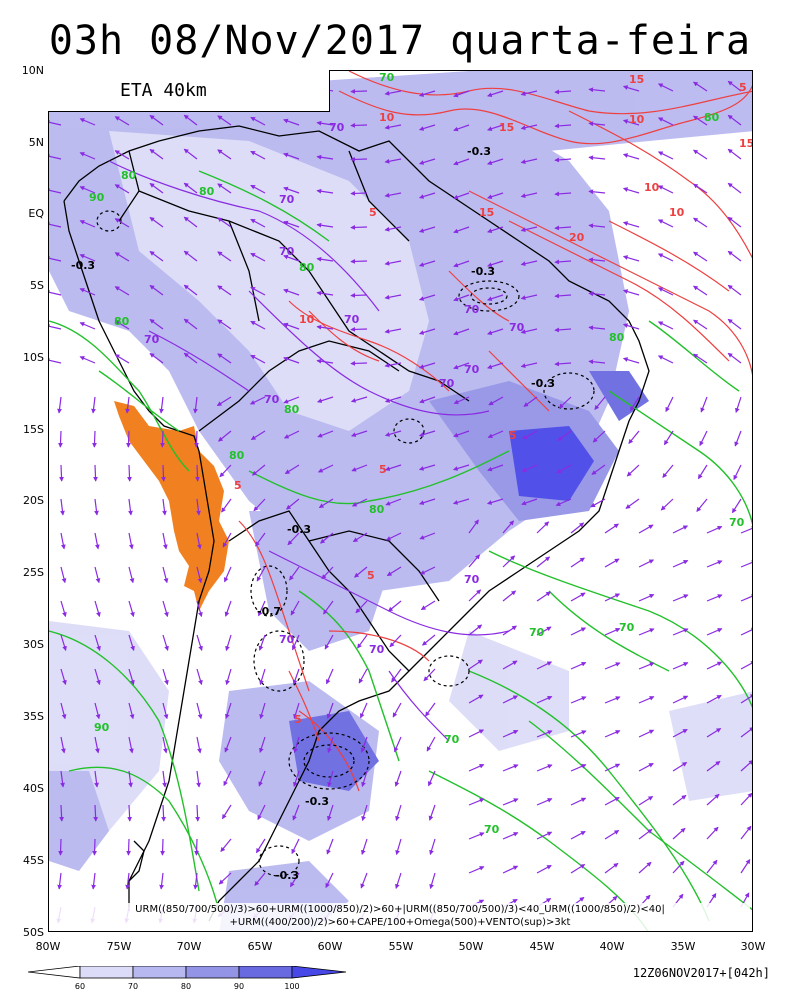 This screenshot has width=800, height=1000. Describe the element at coordinates (33, 716) in the screenshot. I see `lat-label: 35S` at that location.